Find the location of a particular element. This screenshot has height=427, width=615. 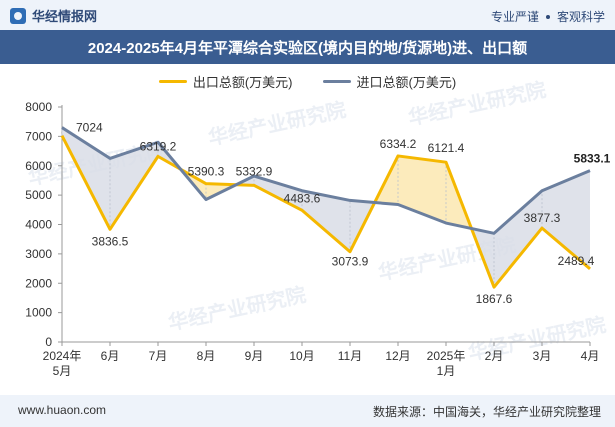

brand-logo-icon is located at coordinates (18, 15).